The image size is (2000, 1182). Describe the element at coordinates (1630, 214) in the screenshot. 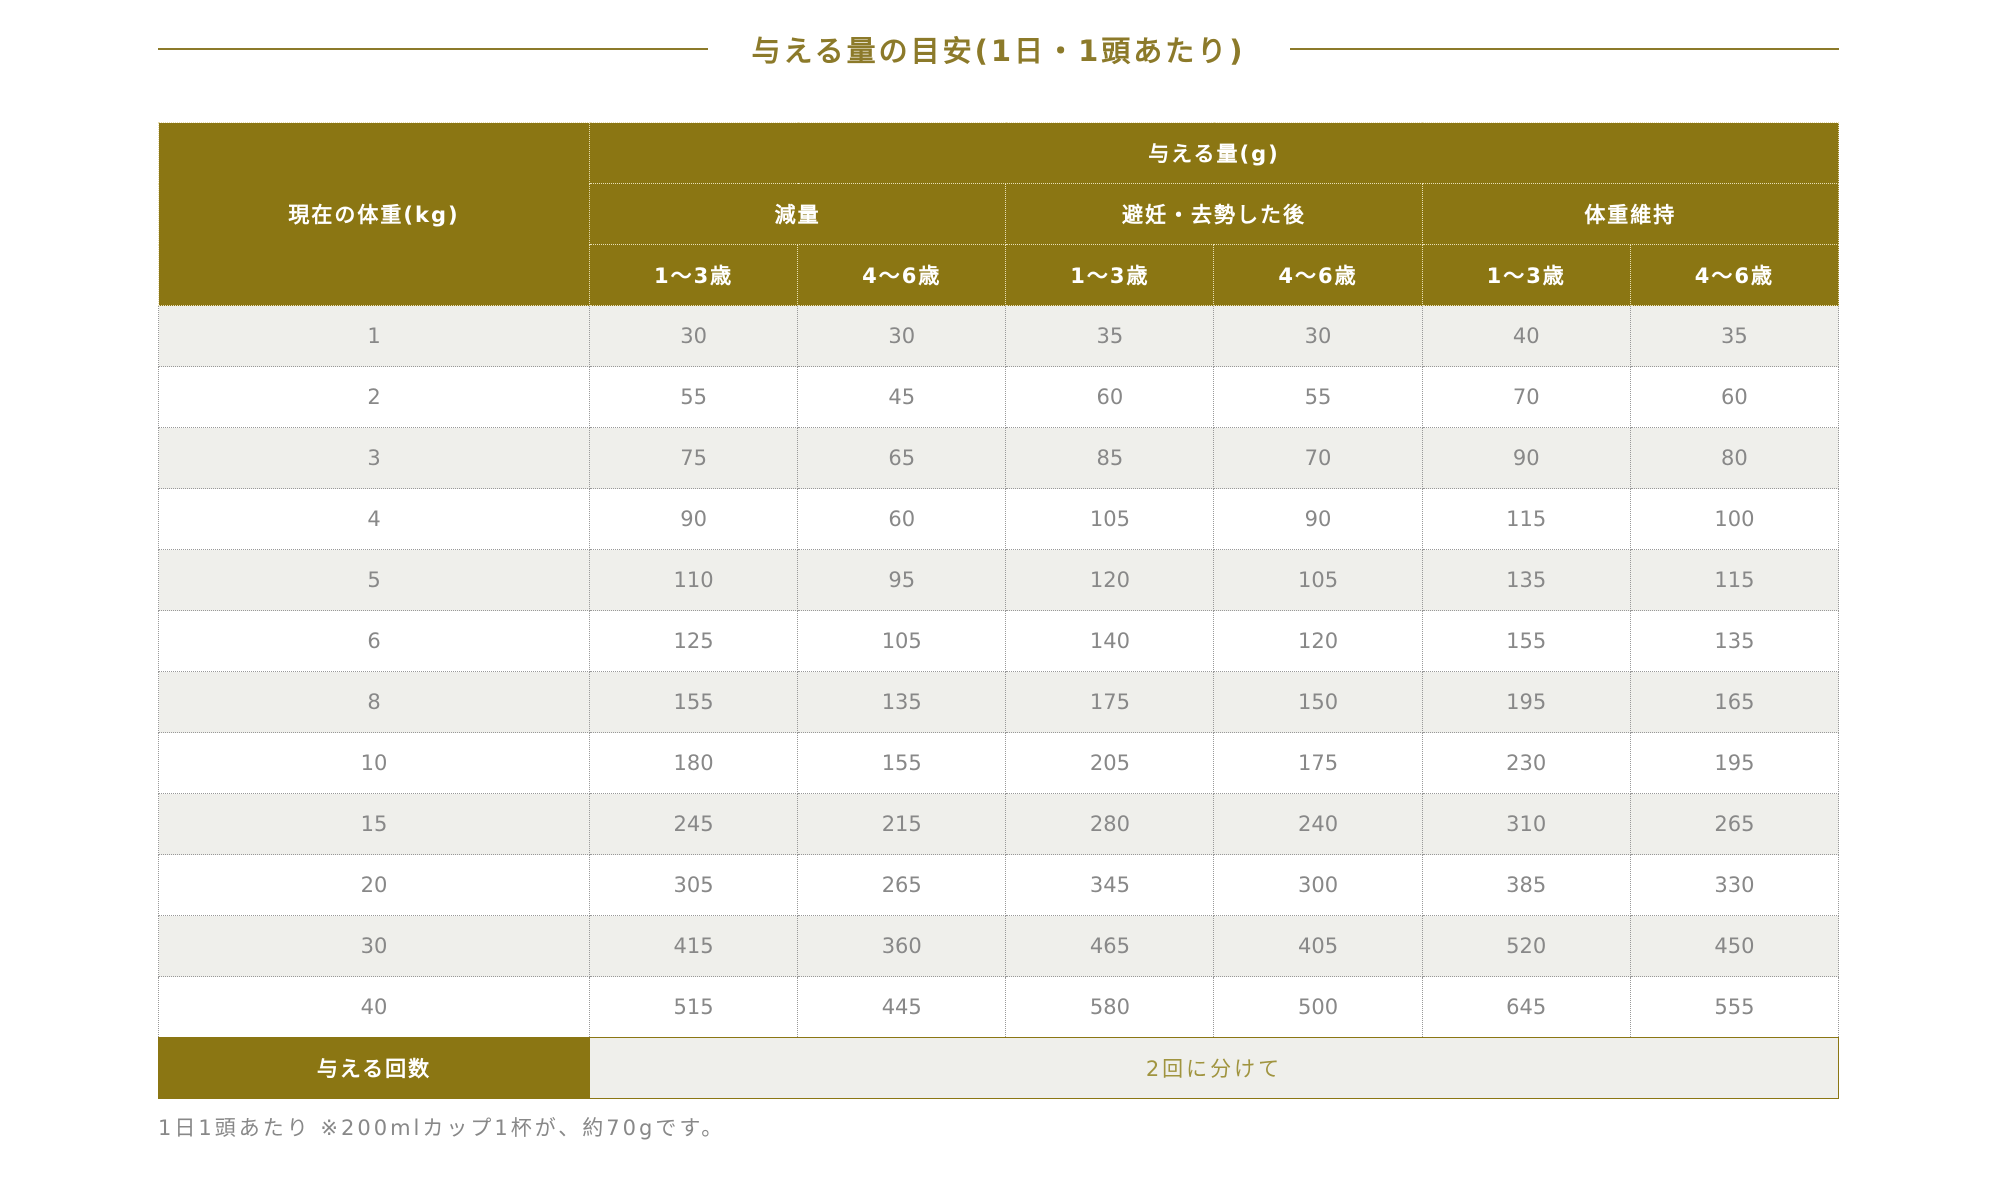

I see `group-header: 体重維持` at that location.